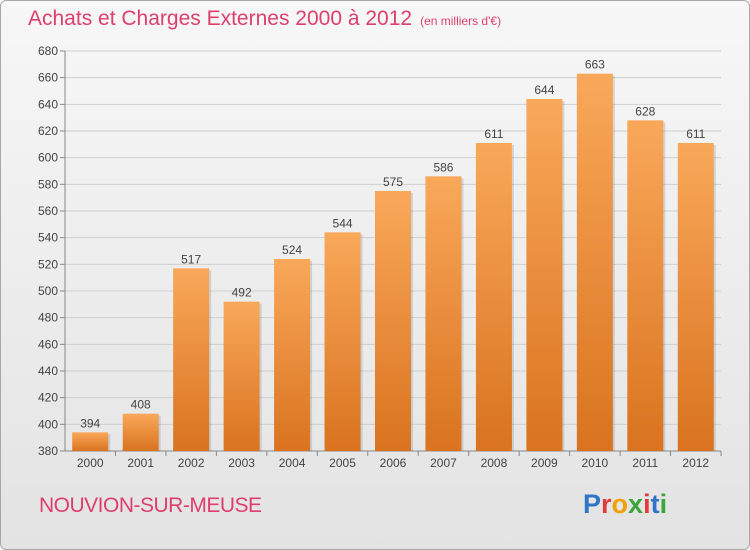 This screenshot has width=750, height=550. Describe the element at coordinates (544, 463) in the screenshot. I see `x-tick-label: 2009` at that location.